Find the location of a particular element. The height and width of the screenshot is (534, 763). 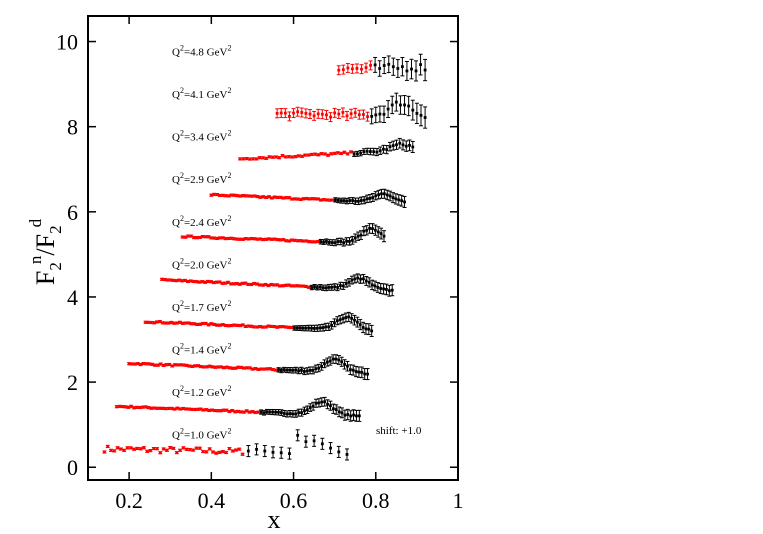

y-tick-label: 2 is located at coordinates (72, 382).